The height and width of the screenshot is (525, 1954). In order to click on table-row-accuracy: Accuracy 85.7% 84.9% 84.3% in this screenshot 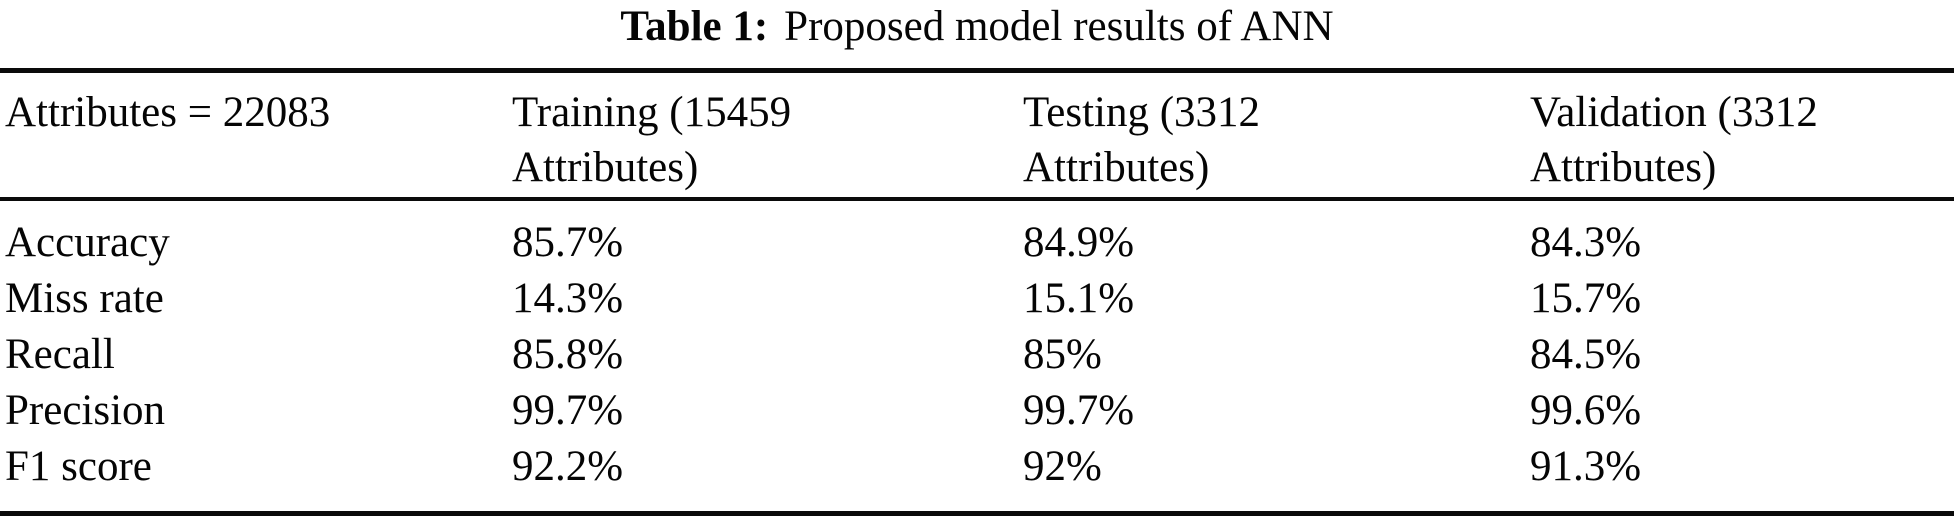, I will do `click(977, 235)`.